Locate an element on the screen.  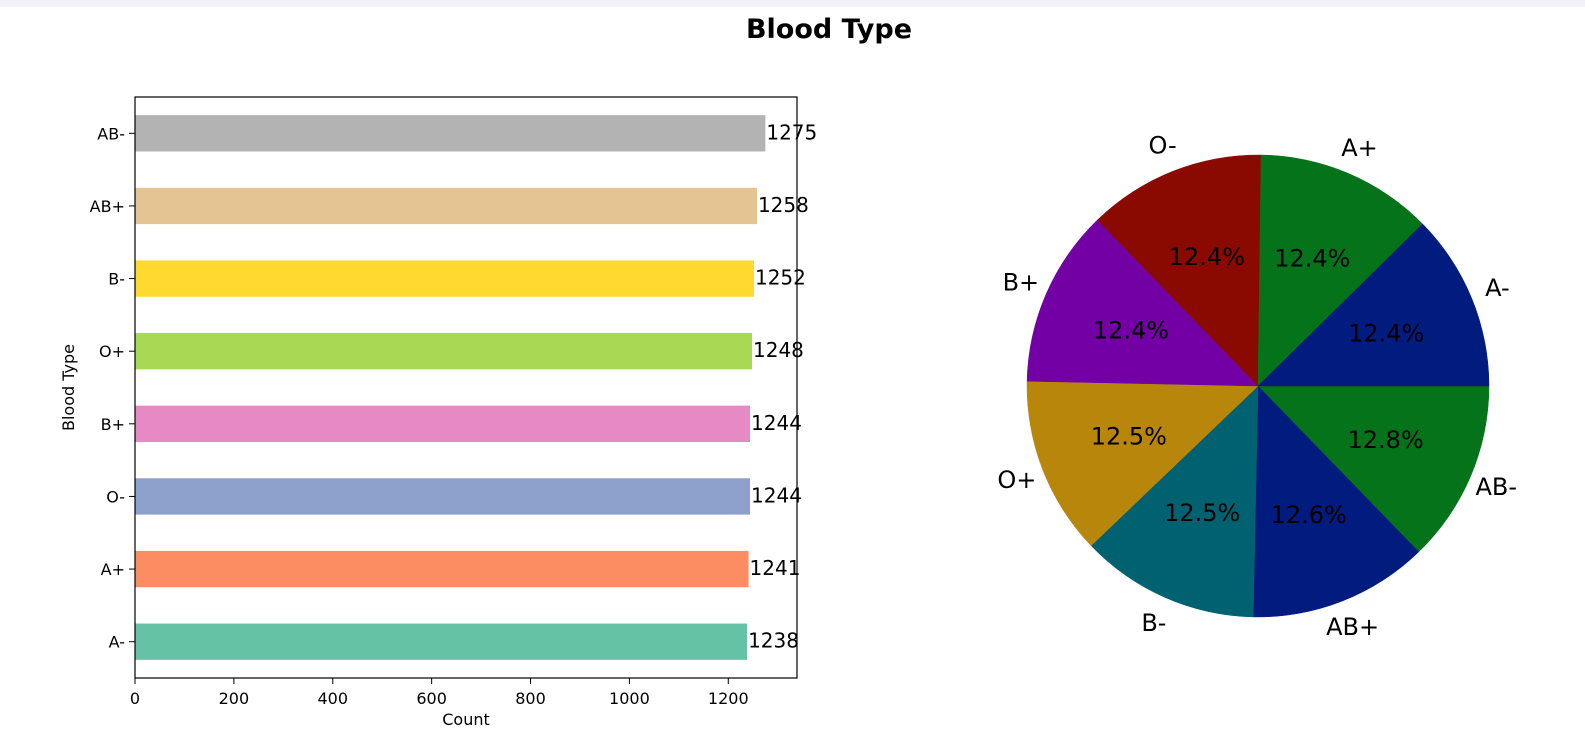
pie-slice-AB- is located at coordinates (1373, 469).